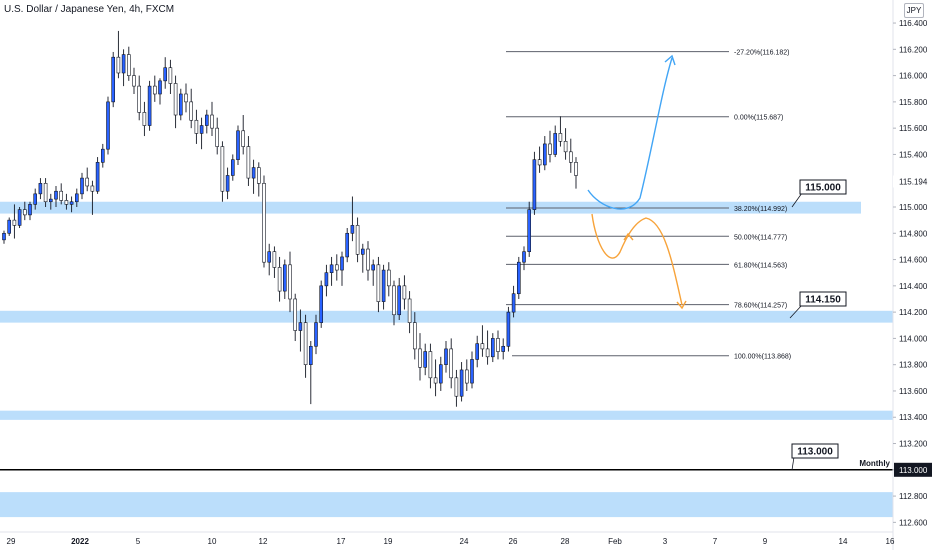  Describe the element at coordinates (11, 541) in the screenshot. I see `x-tick-label: 29` at that location.